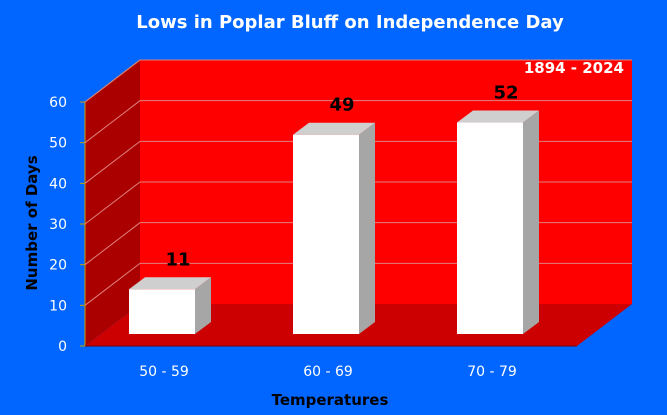 The height and width of the screenshot is (415, 667). I want to click on y-tick-label: 10, so click(58, 306).